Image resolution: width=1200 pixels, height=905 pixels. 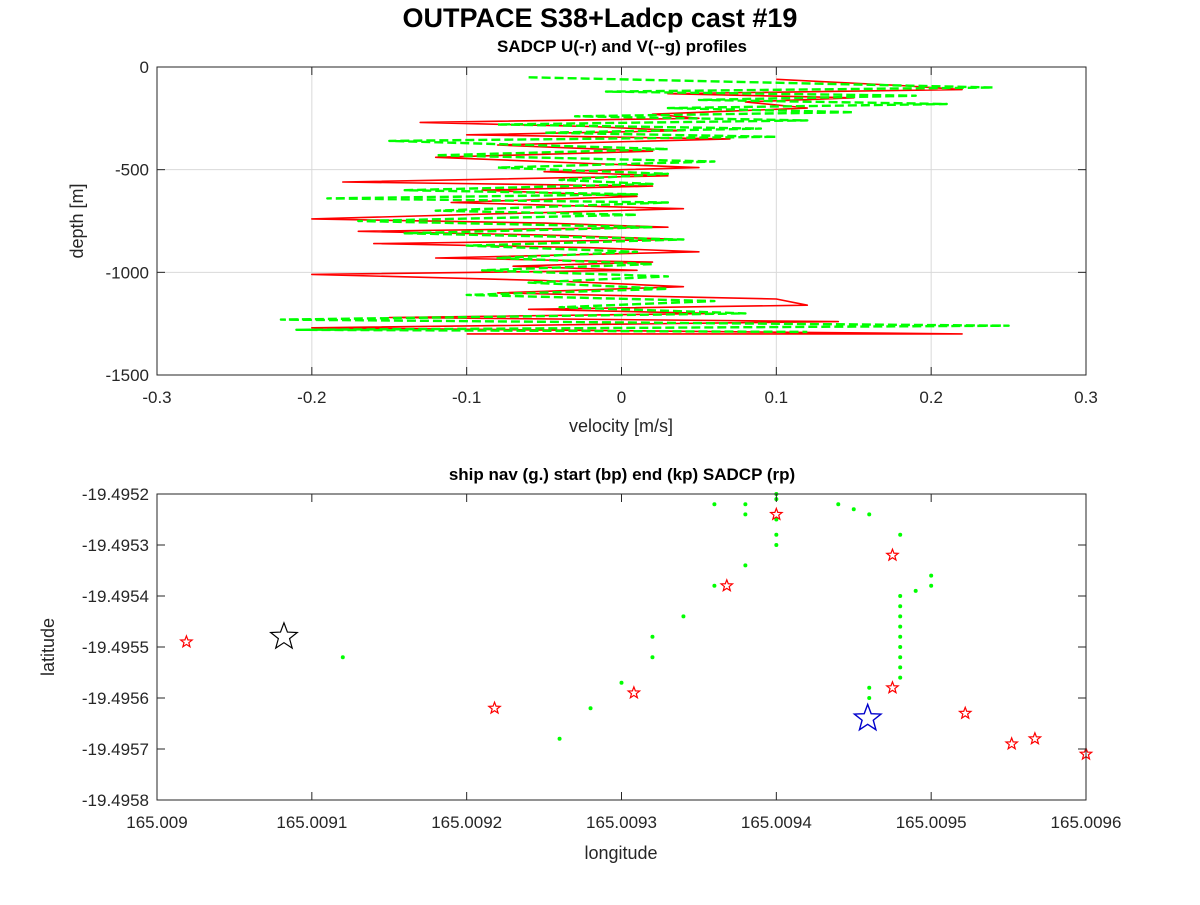 I want to click on x-tick-label: 165.0093, so click(x=621, y=822).